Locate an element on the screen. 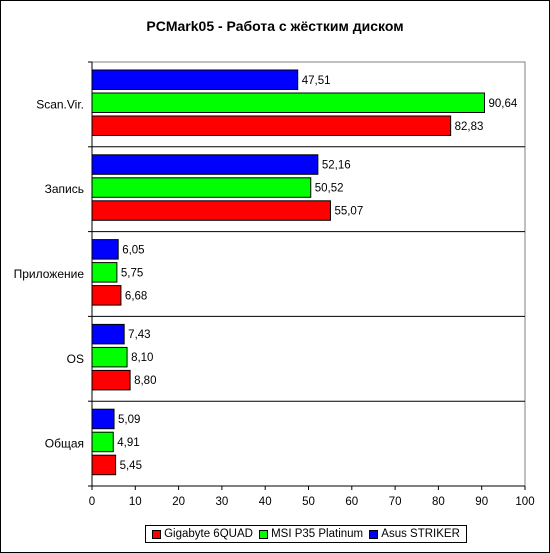 Image resolution: width=550 pixels, height=553 pixels. legend-label: Gigabyte 6QUAD is located at coordinates (208, 534).